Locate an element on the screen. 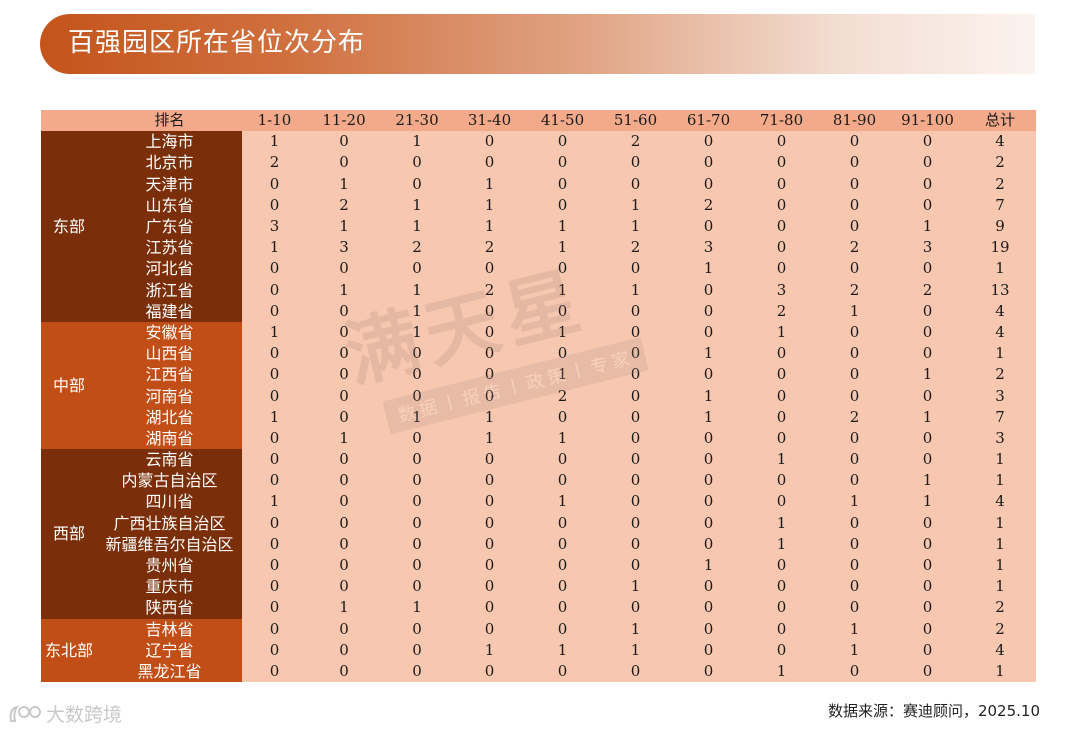 Image resolution: width=1080 pixels, height=734 pixels. brand-logo: 大数跨境 is located at coordinates (65, 713).